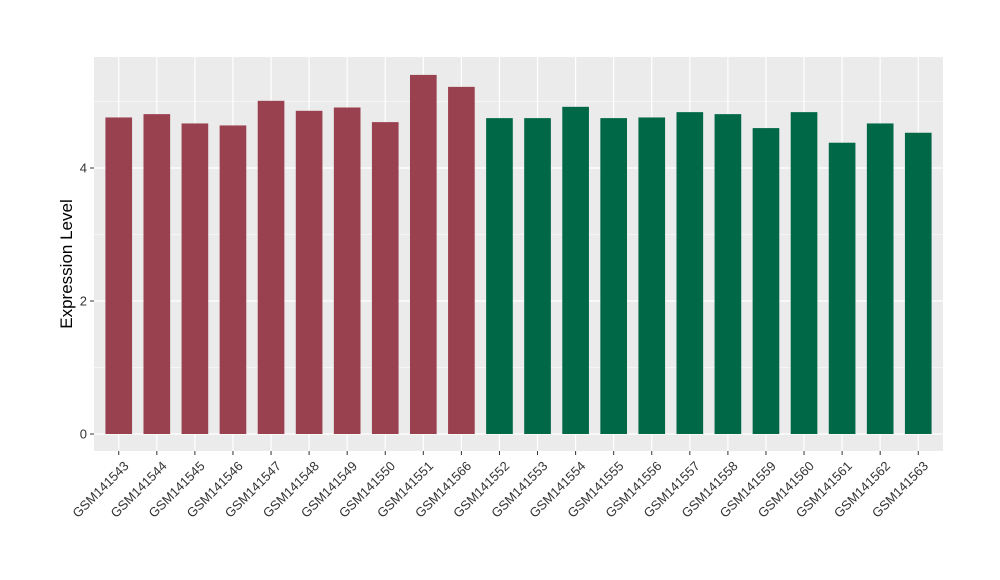 The width and height of the screenshot is (1000, 580). I want to click on y-axis-title: Expression Level, so click(66, 263).